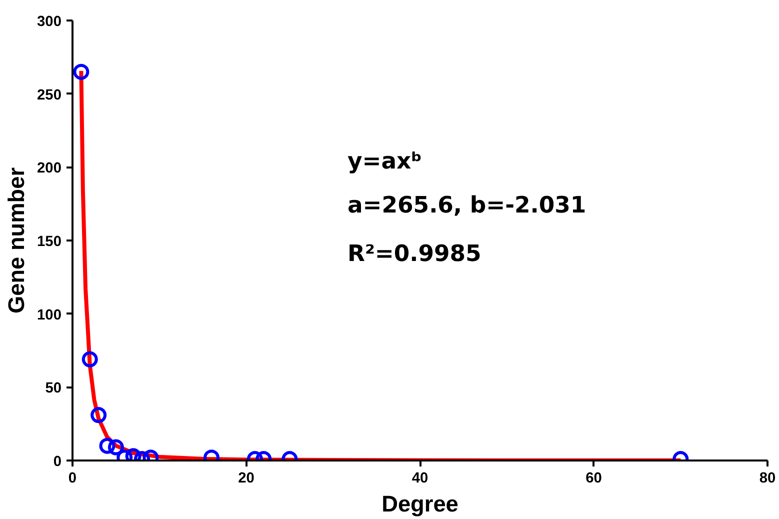 The height and width of the screenshot is (519, 779). Describe the element at coordinates (49, 95) in the screenshot. I see `y-tick-label: 250` at that location.